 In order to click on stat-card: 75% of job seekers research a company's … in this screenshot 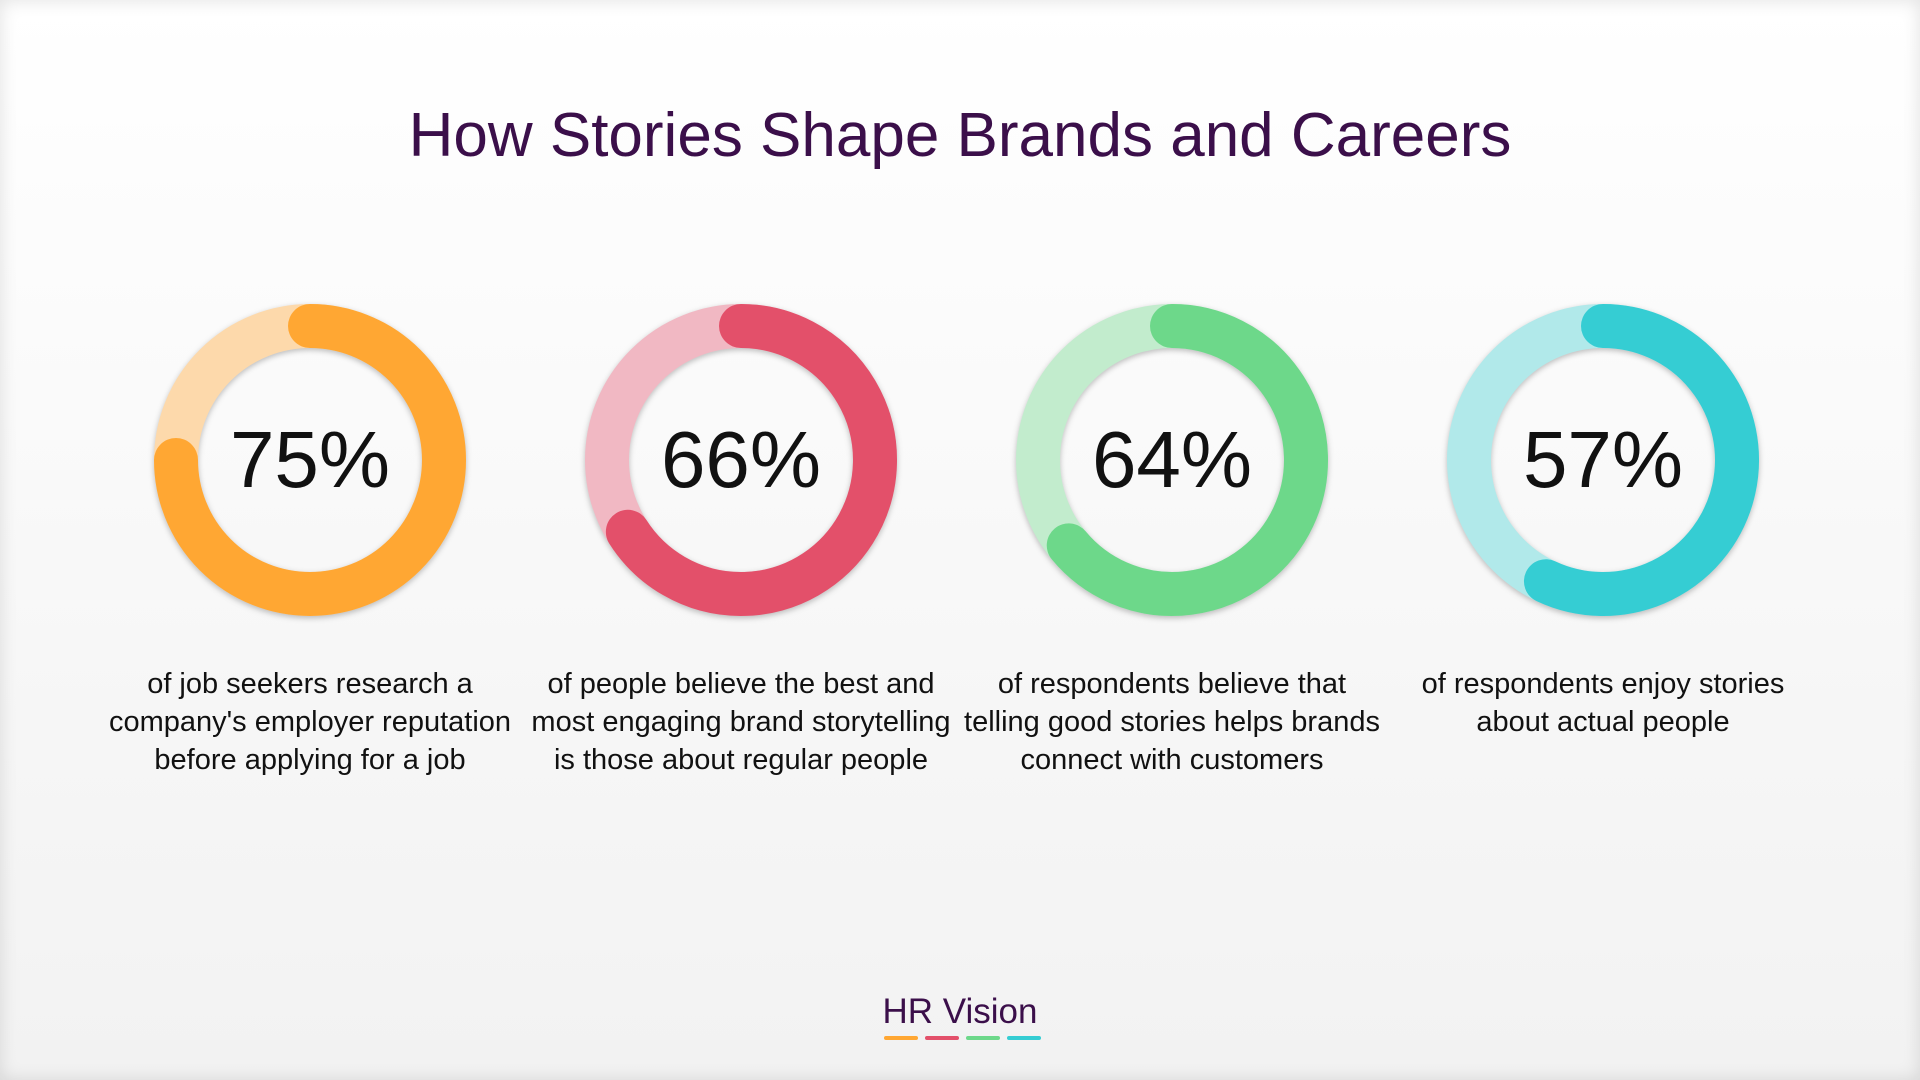, I will do `click(310, 580)`.